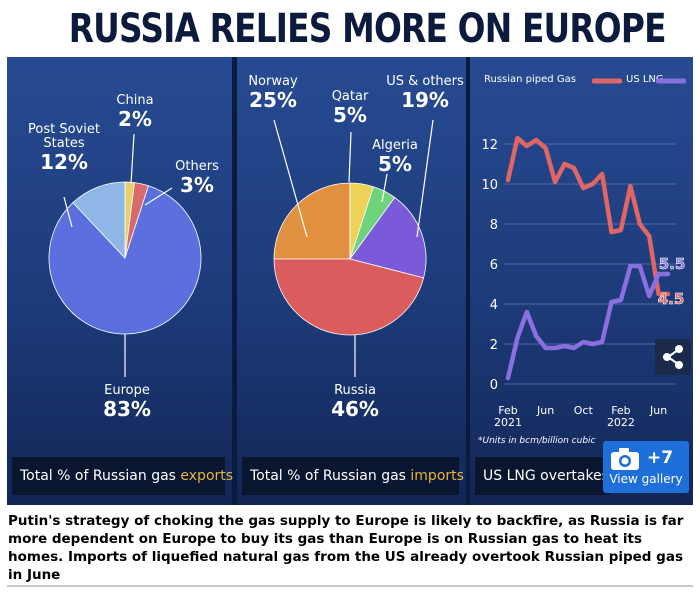 This screenshot has height=593, width=700. What do you see at coordinates (64, 136) in the screenshot?
I see `slice-name: Post Soviet States` at bounding box center [64, 136].